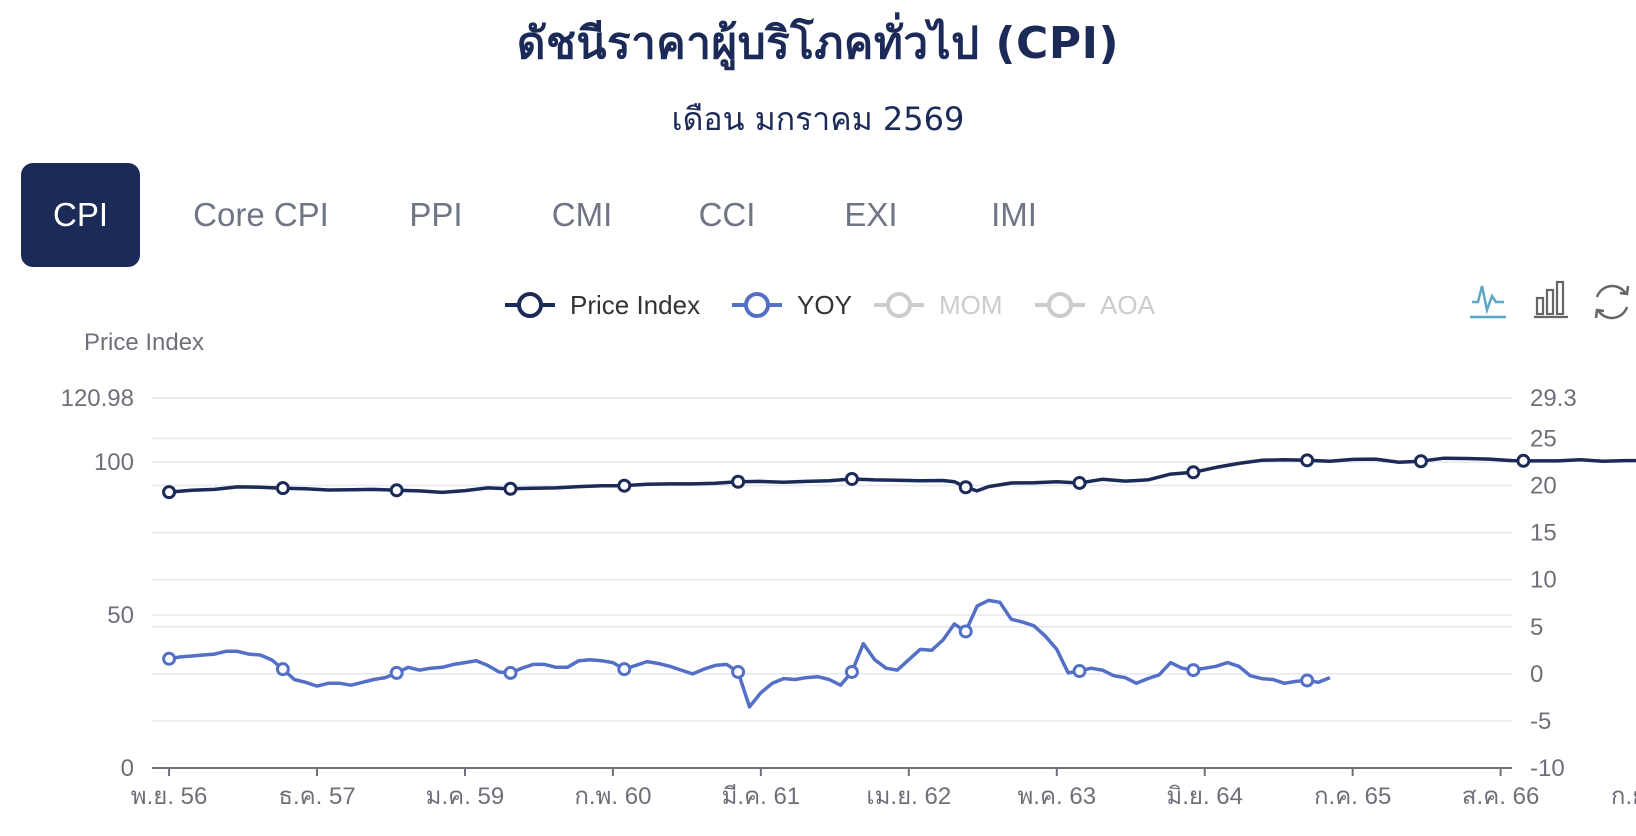 Image resolution: width=1636 pixels, height=836 pixels. What do you see at coordinates (1488, 302) in the screenshot?
I see `line-chart-icon` at bounding box center [1488, 302].